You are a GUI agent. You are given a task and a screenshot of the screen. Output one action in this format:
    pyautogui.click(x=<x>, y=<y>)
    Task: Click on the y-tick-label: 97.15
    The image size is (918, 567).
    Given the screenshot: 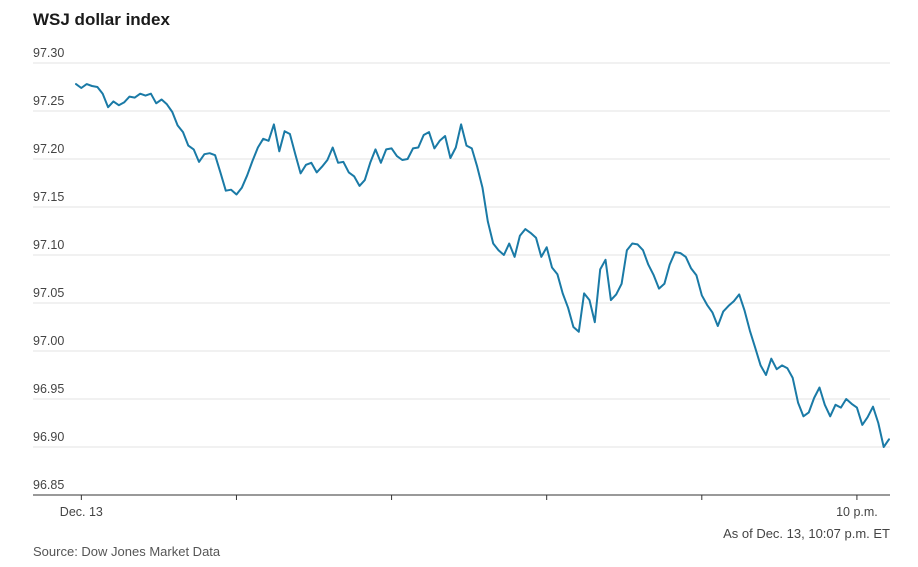 What is the action you would take?
    pyautogui.click(x=48, y=197)
    